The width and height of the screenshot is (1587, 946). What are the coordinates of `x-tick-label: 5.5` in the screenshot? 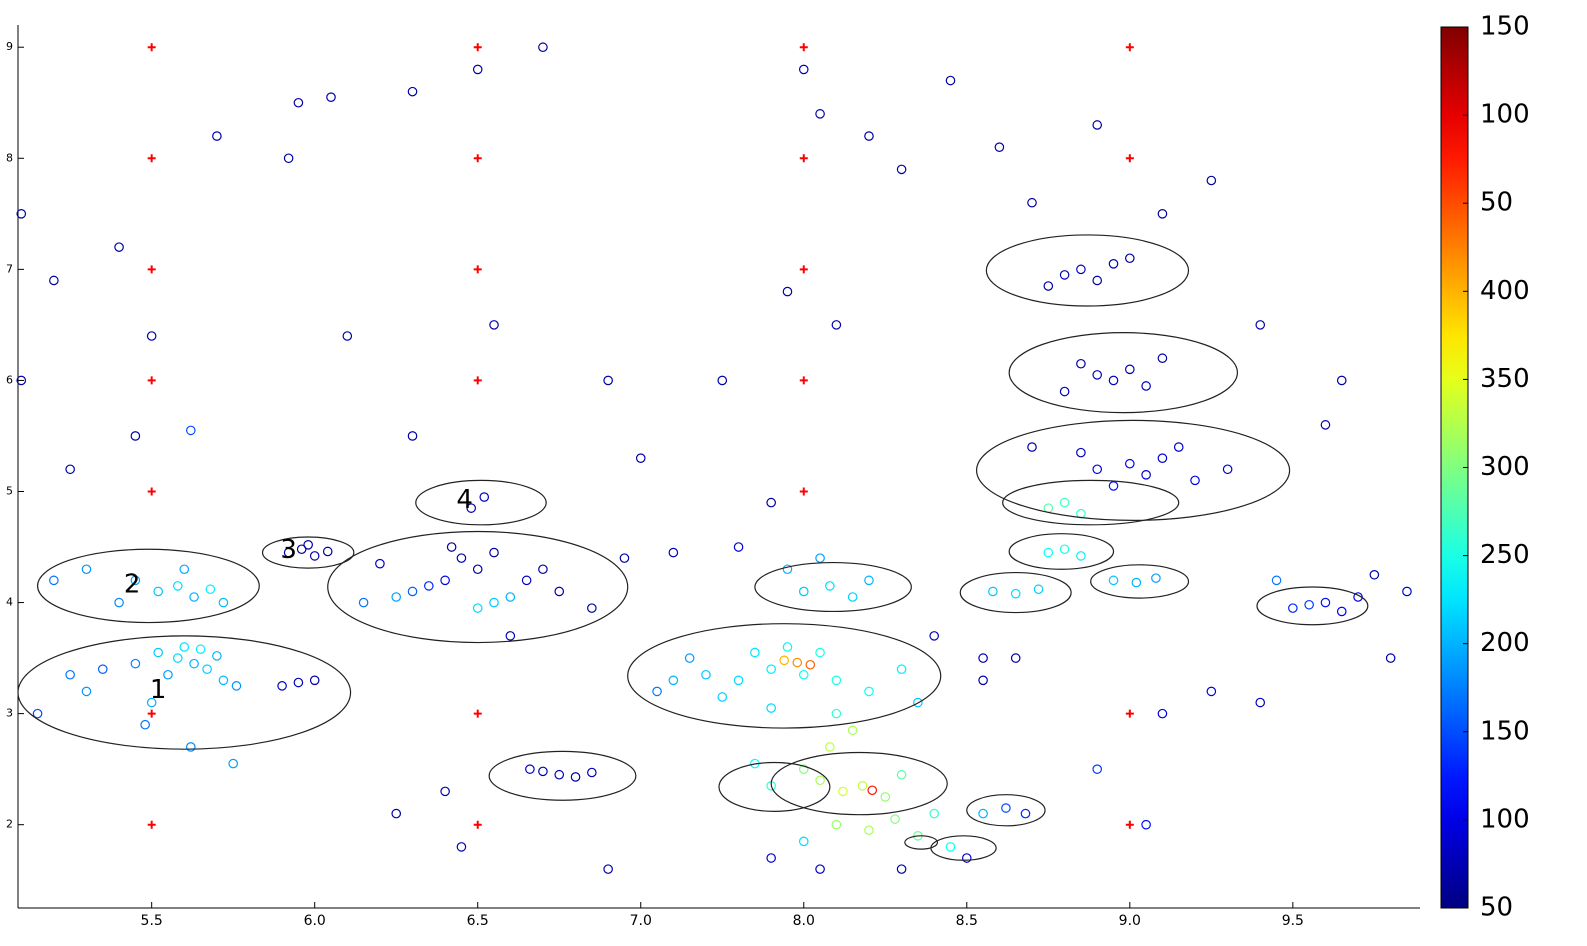 It's located at (152, 921).